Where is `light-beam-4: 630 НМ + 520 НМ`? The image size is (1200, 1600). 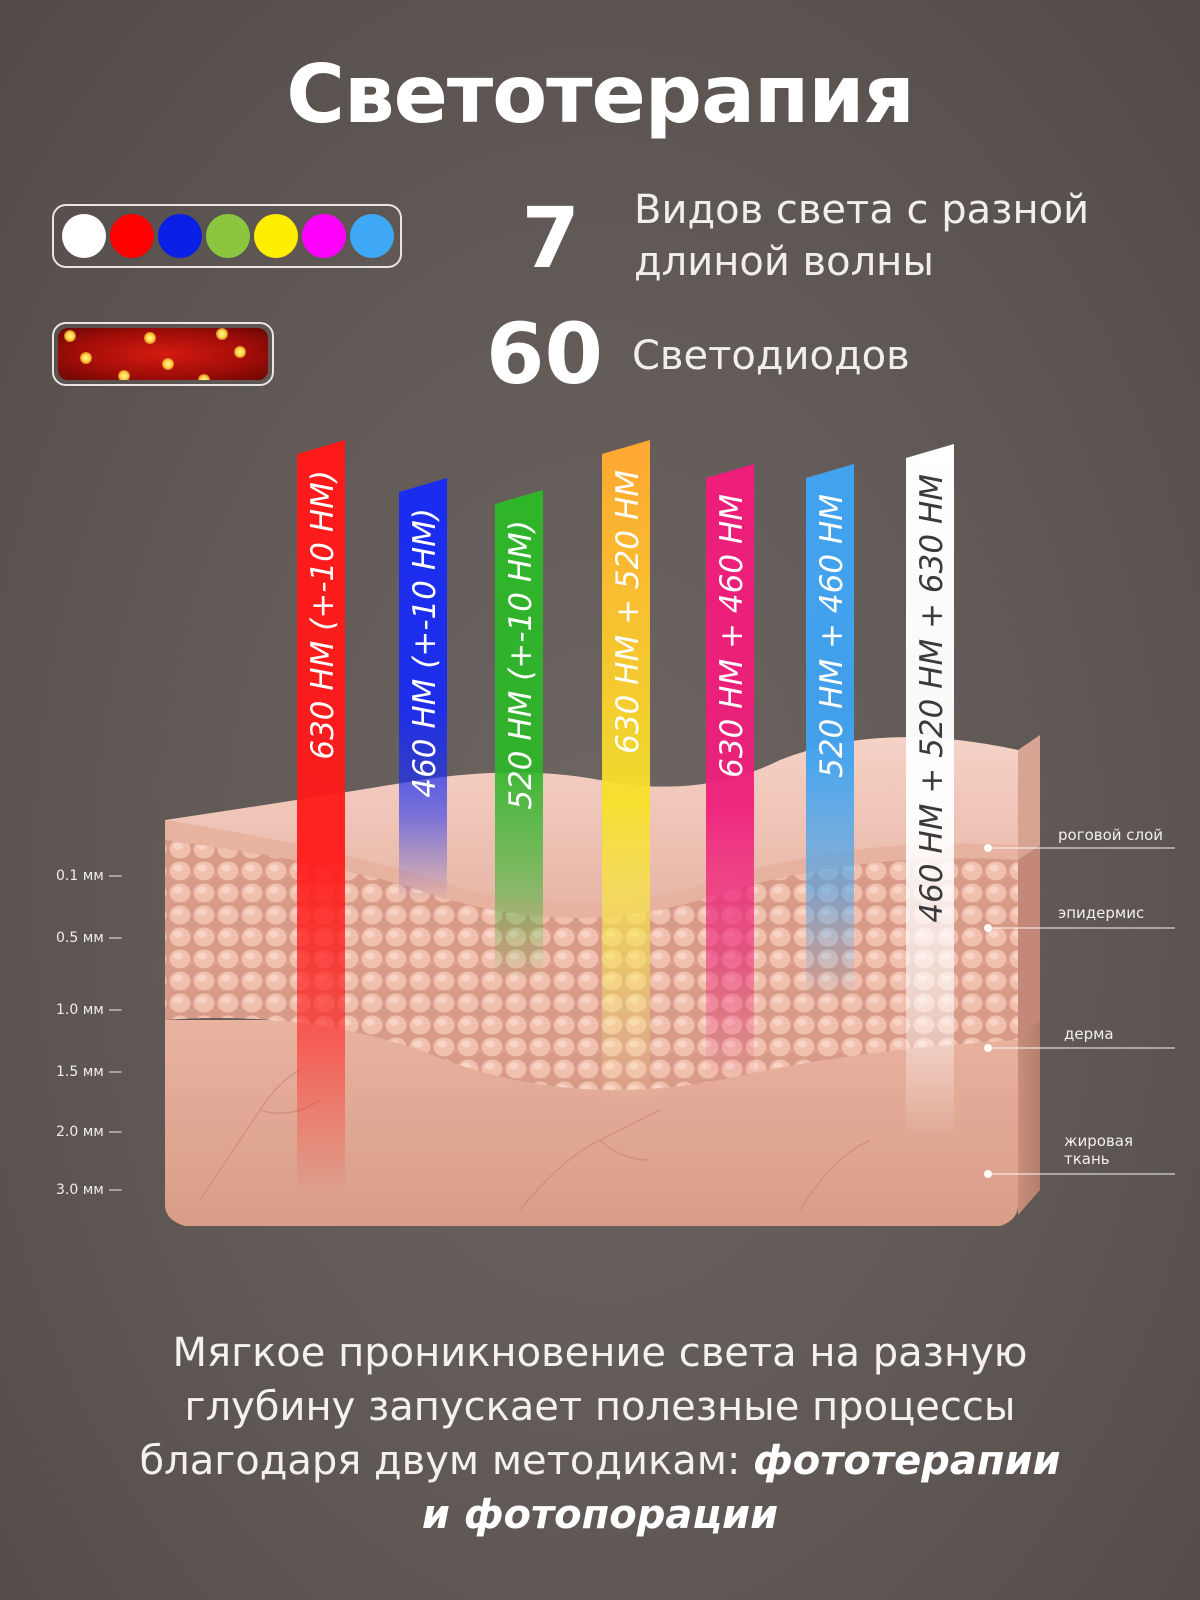
light-beam-4: 630 НМ + 520 НМ is located at coordinates (626, 770).